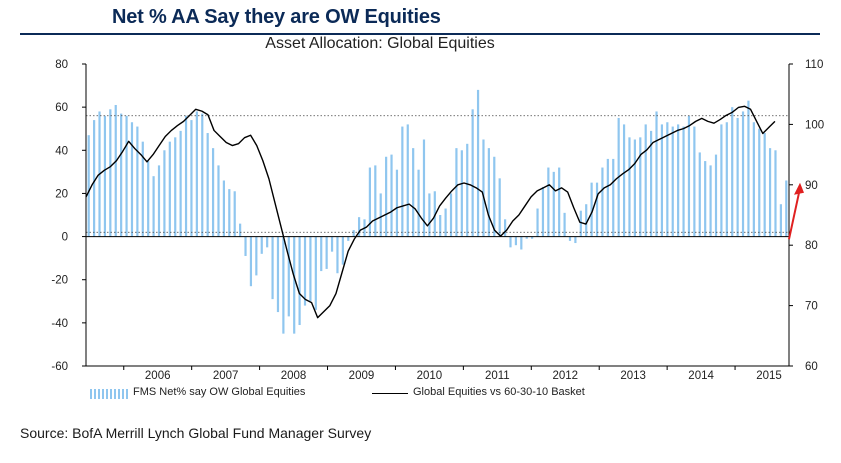 This screenshot has width=841, height=463. Describe the element at coordinates (59, 367) in the screenshot. I see `left-tick-label: -60` at that location.